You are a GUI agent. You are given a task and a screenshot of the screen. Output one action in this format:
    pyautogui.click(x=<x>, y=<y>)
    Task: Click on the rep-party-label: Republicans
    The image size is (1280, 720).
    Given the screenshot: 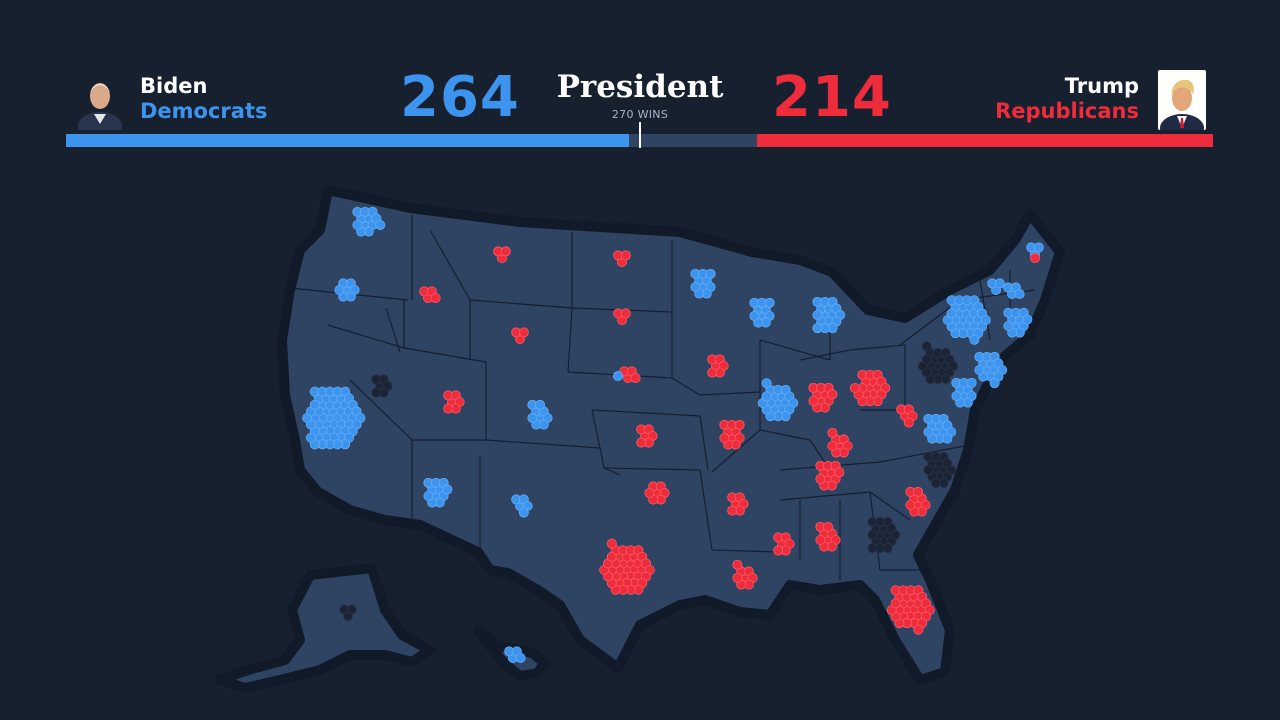 What is the action you would take?
    pyautogui.click(x=1067, y=111)
    